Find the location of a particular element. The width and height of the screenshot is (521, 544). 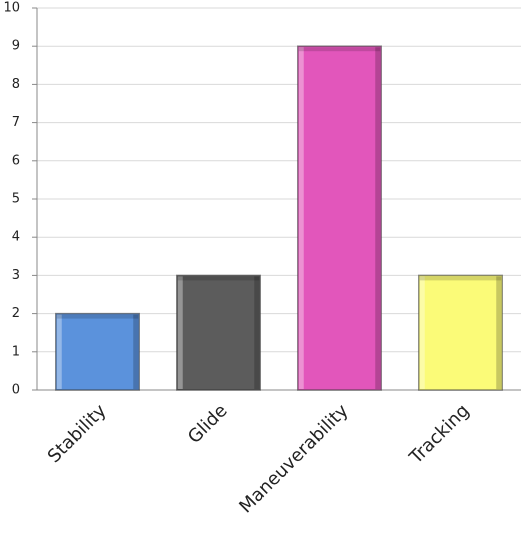

y-tick-label: 1 is located at coordinates (16, 351).